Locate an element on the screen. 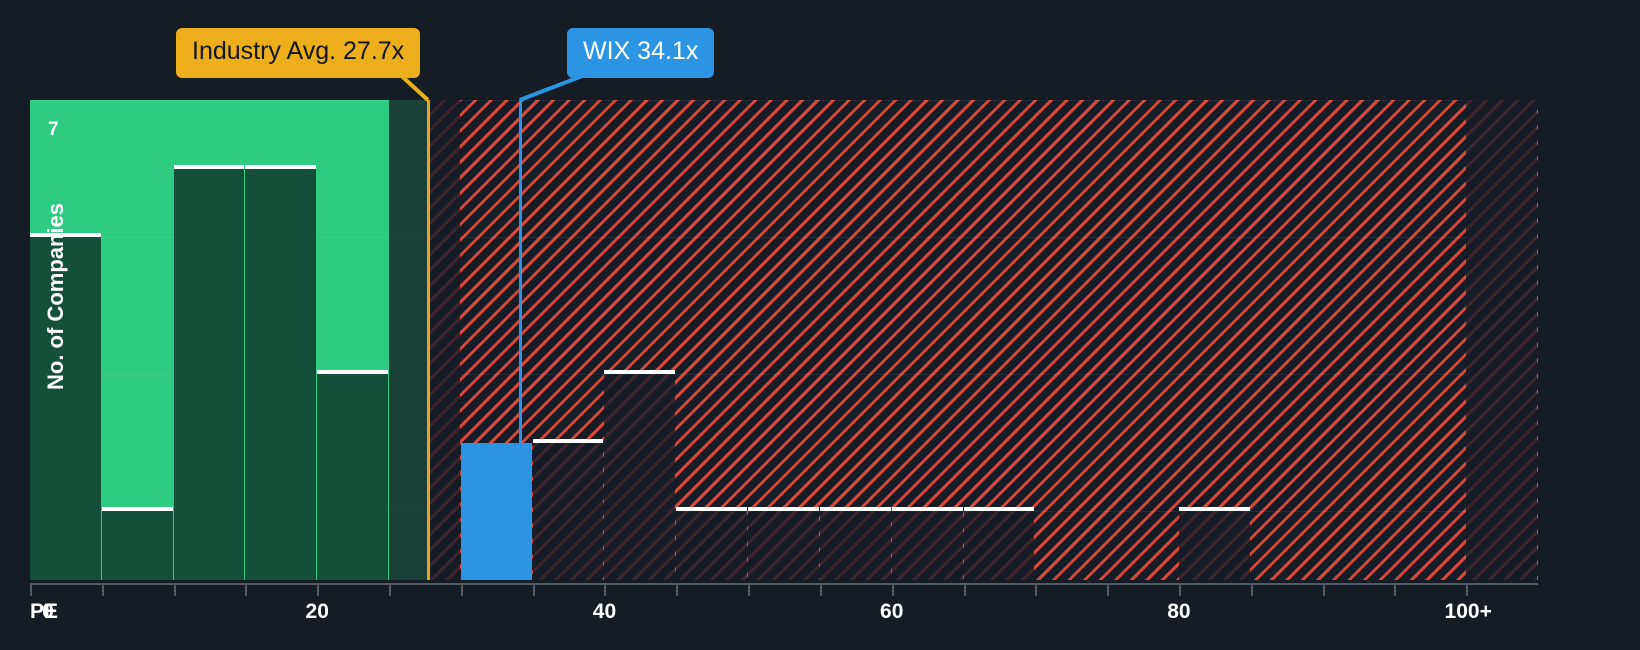  wix-callout: WIX 34.1x is located at coordinates (641, 53).